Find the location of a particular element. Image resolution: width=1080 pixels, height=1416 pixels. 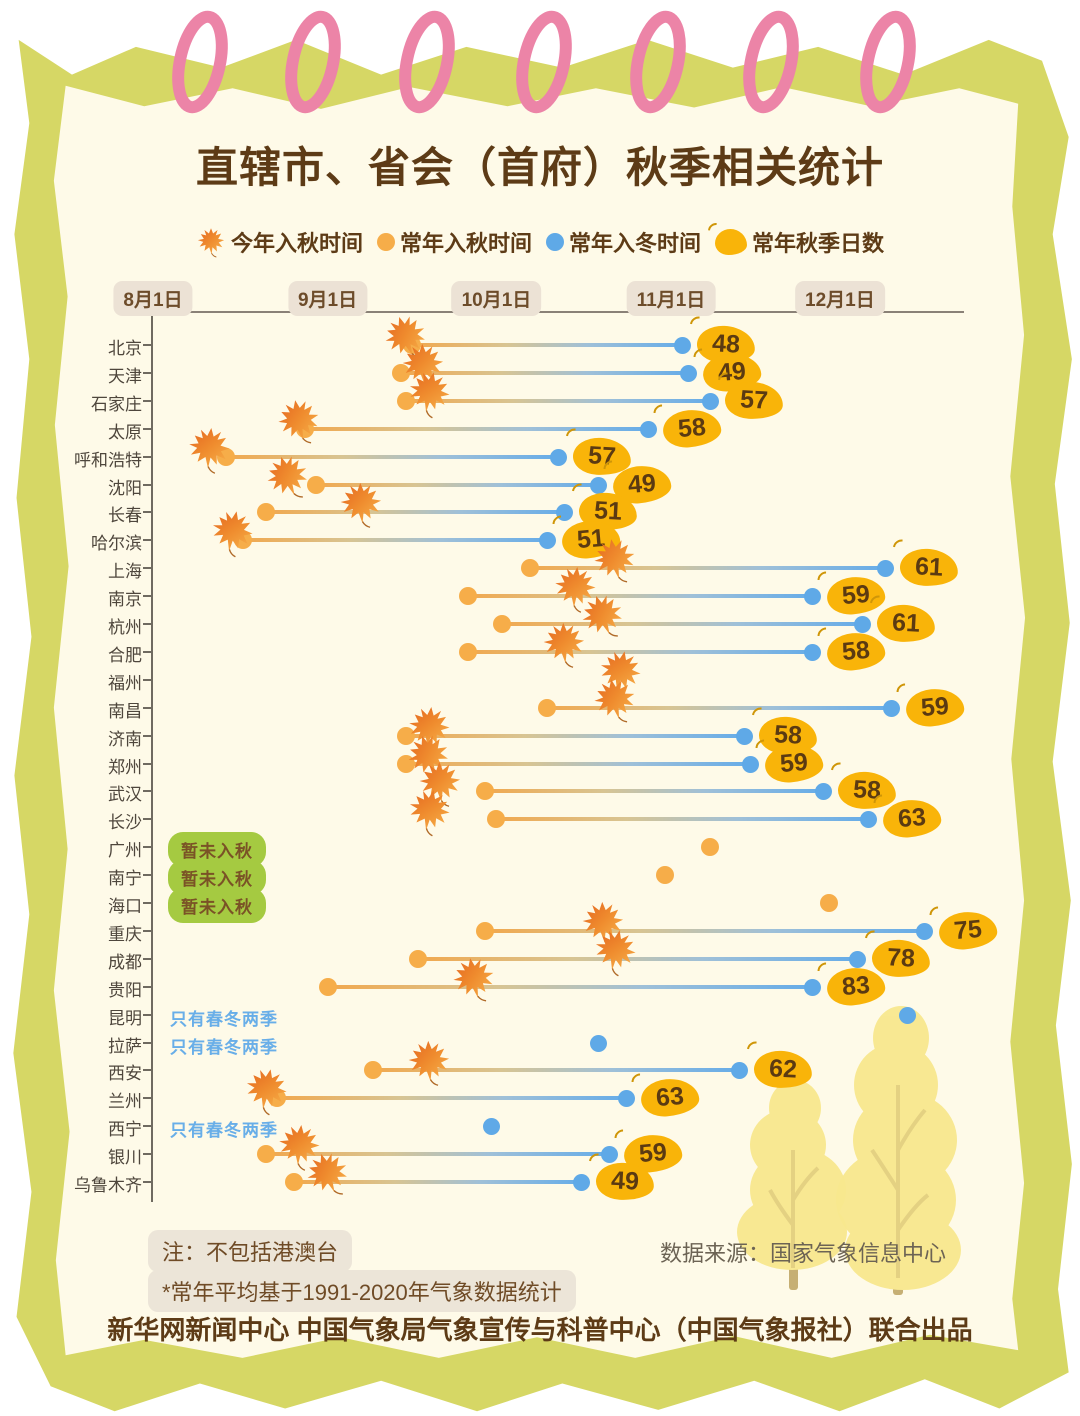

city-label: 哈尔滨 is located at coordinates (116, 544).